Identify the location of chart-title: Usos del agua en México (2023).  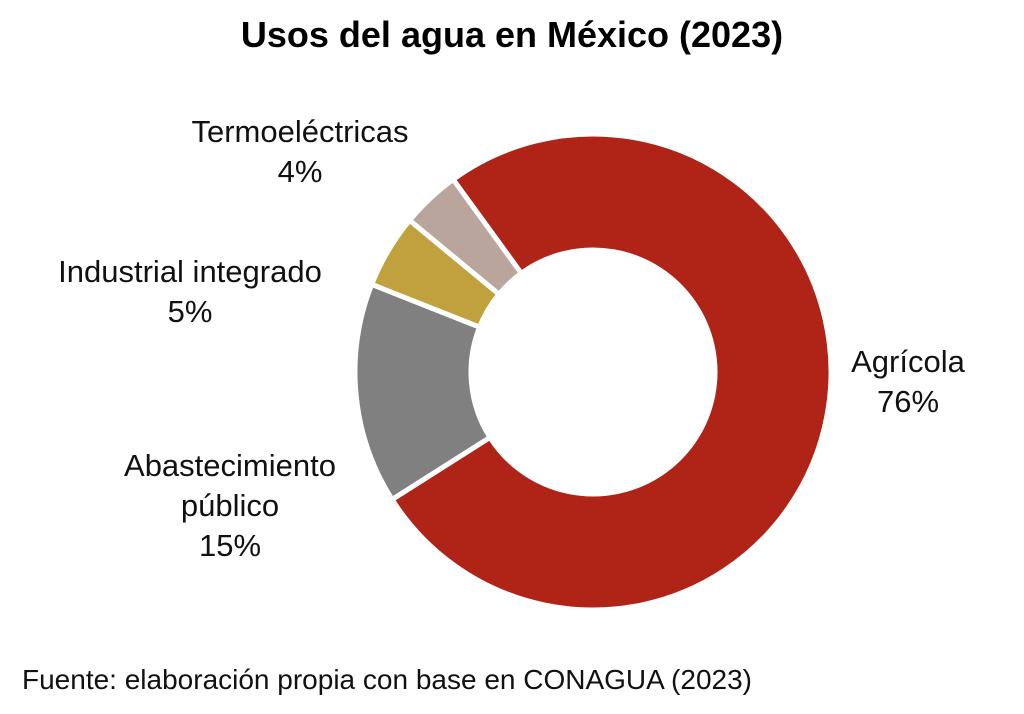
(512, 34).